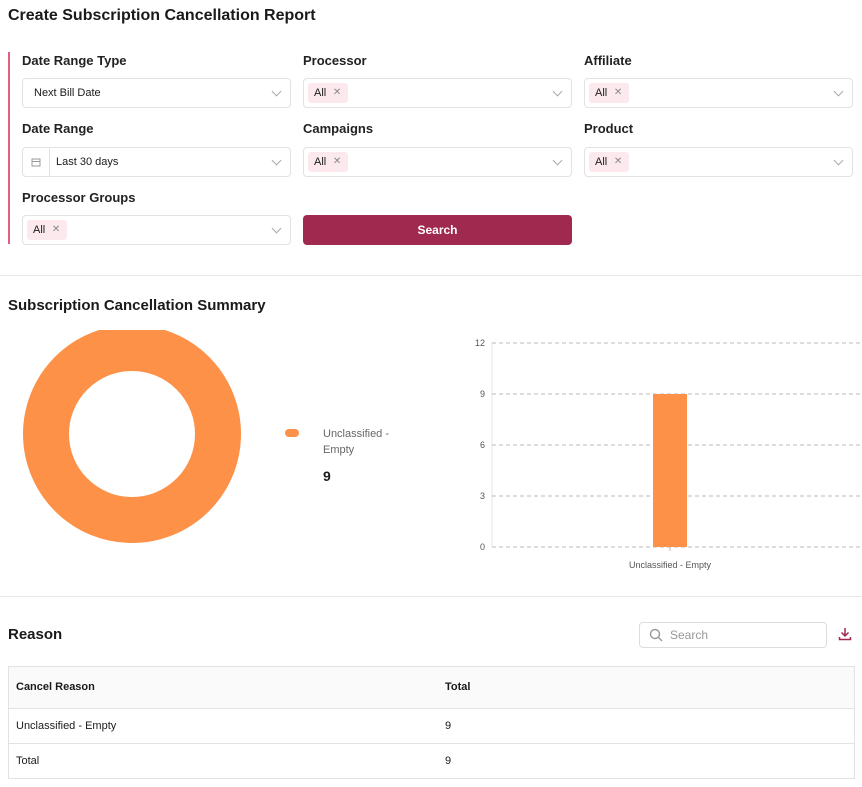  I want to click on legend-item: Unclassified - Empty 9, so click(340, 455).